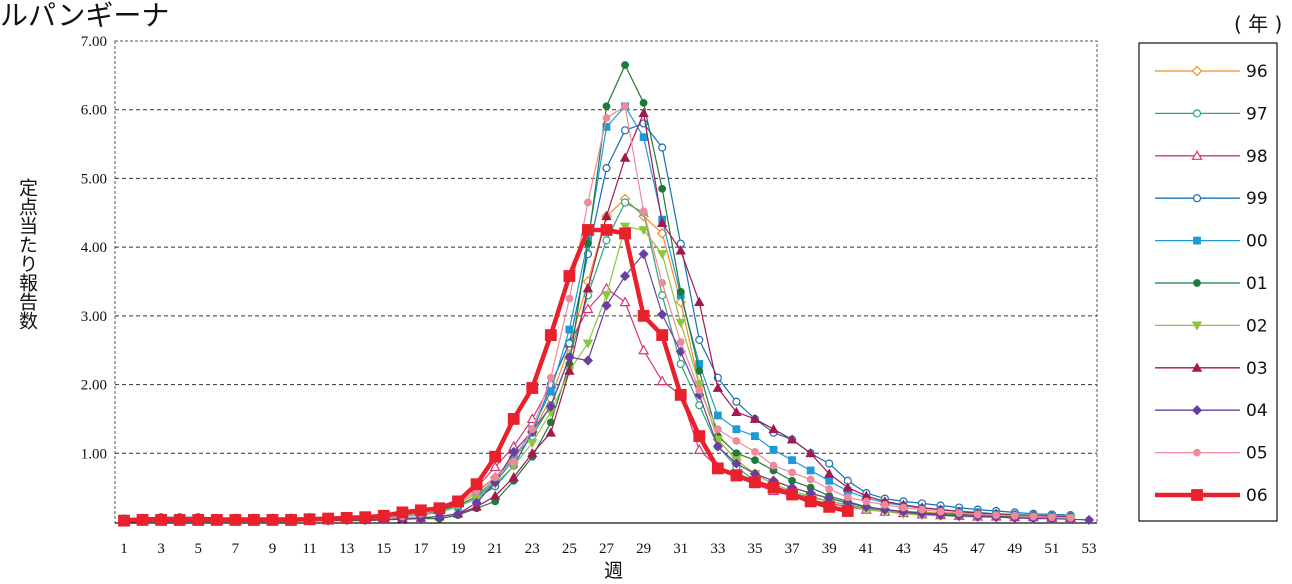 The image size is (1292, 584). Describe the element at coordinates (1257, 199) in the screenshot. I see `legend-label-99: 99` at that location.